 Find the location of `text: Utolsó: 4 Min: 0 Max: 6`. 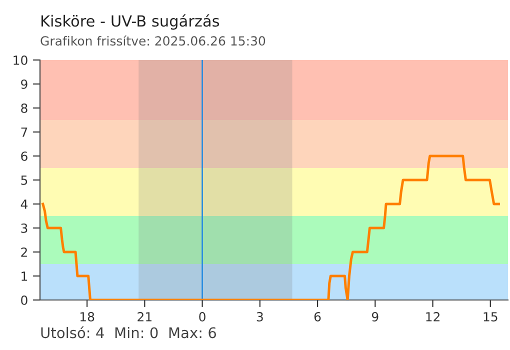

text: Utolsó: 4 Min: 0 Max: 6 is located at coordinates (128, 332).